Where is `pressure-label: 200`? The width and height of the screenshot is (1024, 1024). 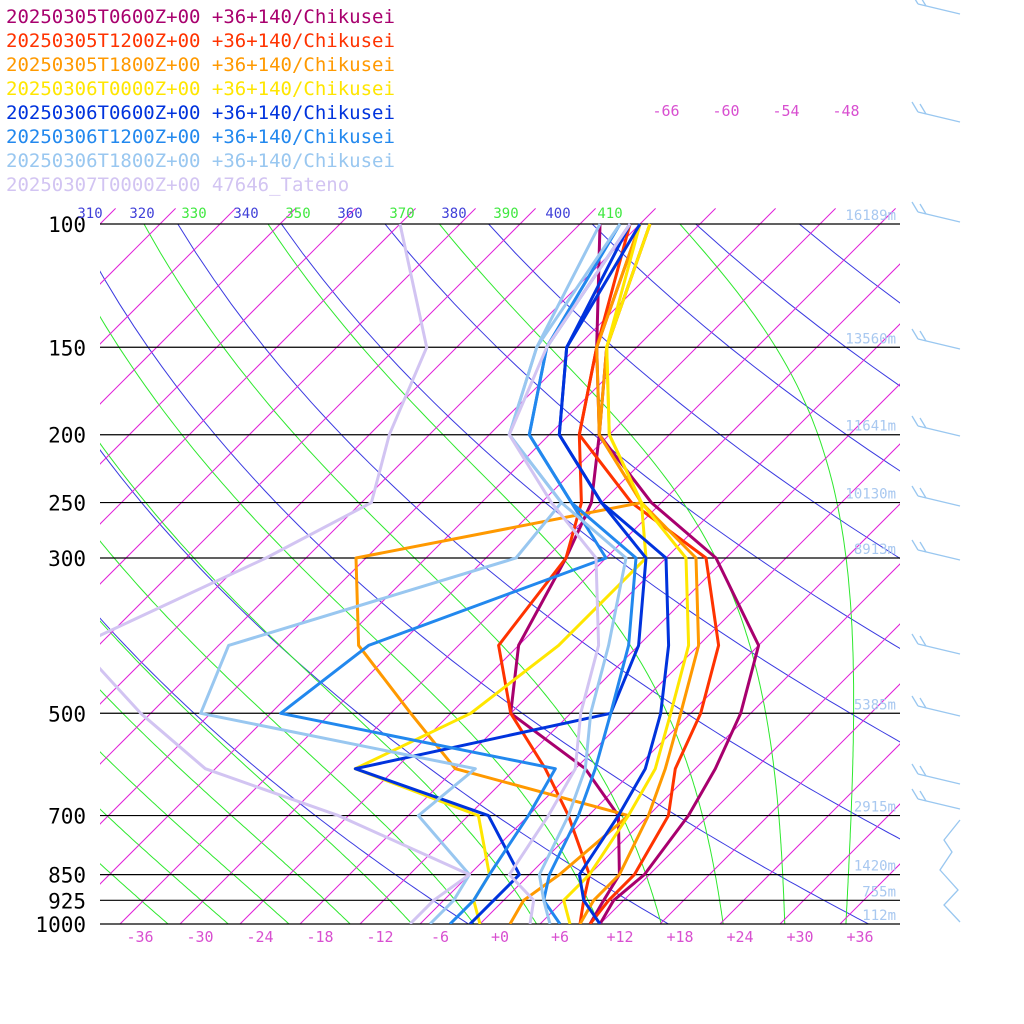
pressure-label: 200 is located at coordinates (67, 436).